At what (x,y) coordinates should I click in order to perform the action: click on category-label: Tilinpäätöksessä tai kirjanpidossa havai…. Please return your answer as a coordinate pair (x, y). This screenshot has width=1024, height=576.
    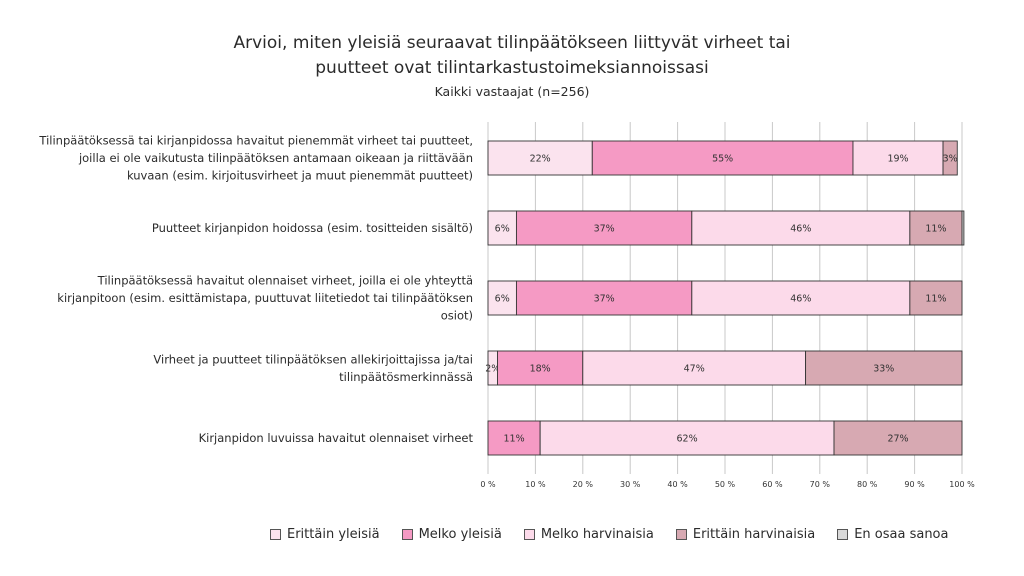
    Looking at the image, I should click on (255, 141).